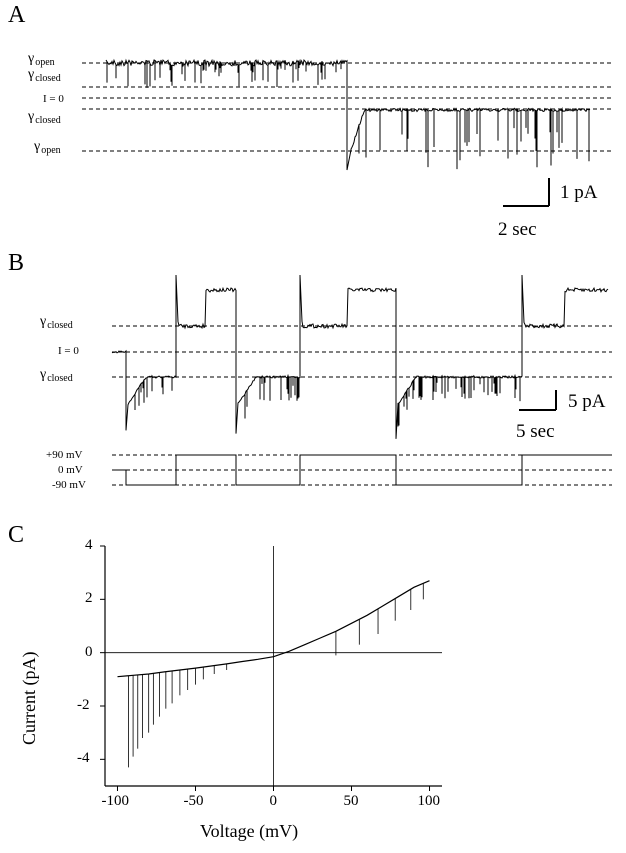  Describe the element at coordinates (44, 117) in the screenshot. I see `panel-a-gamma-closed-bottom-label: γclosed` at that location.